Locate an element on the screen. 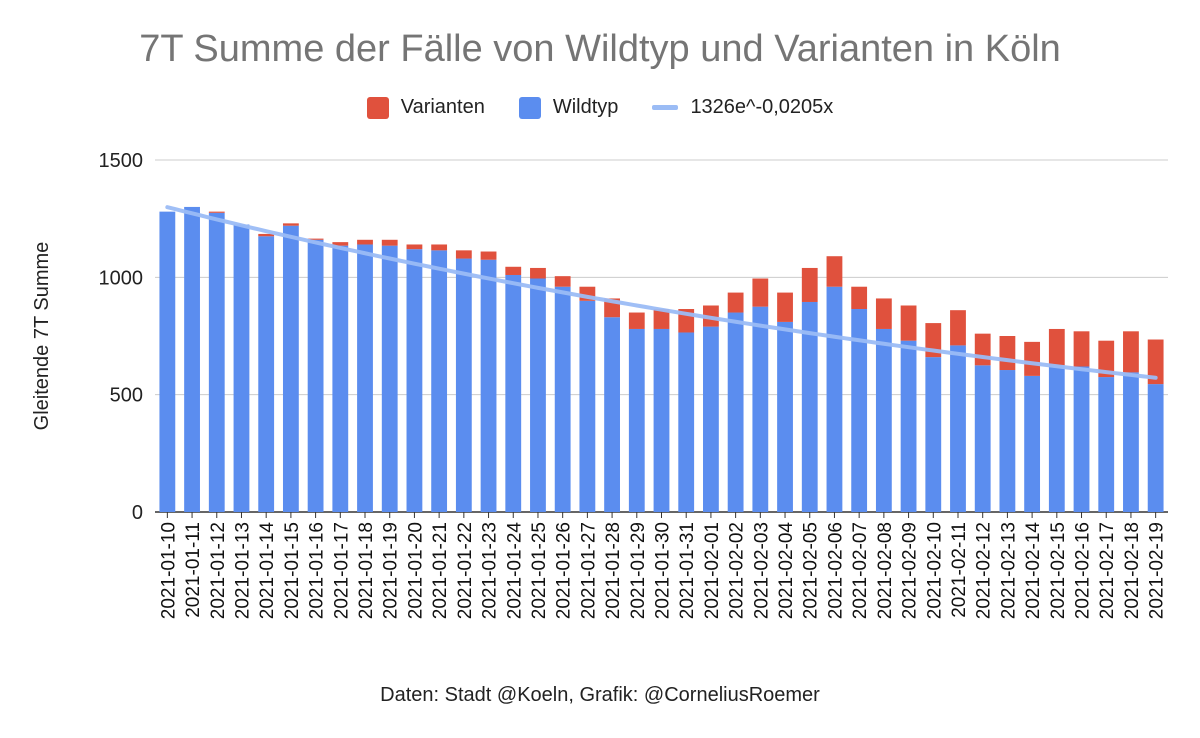 This screenshot has width=1200, height=738. legend-label-trendline: 1326e^-0,0205x is located at coordinates (762, 107).